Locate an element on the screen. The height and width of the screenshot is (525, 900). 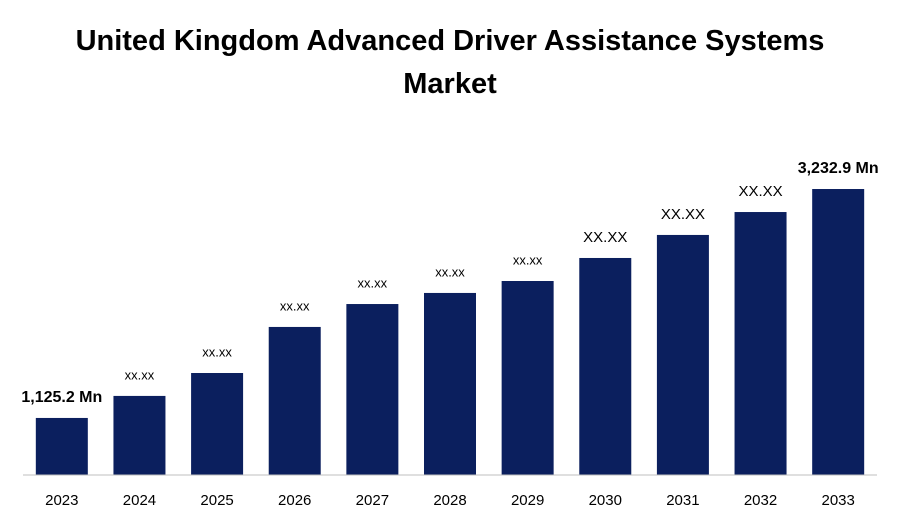
x-tick-label: 2032 is located at coordinates (760, 500).